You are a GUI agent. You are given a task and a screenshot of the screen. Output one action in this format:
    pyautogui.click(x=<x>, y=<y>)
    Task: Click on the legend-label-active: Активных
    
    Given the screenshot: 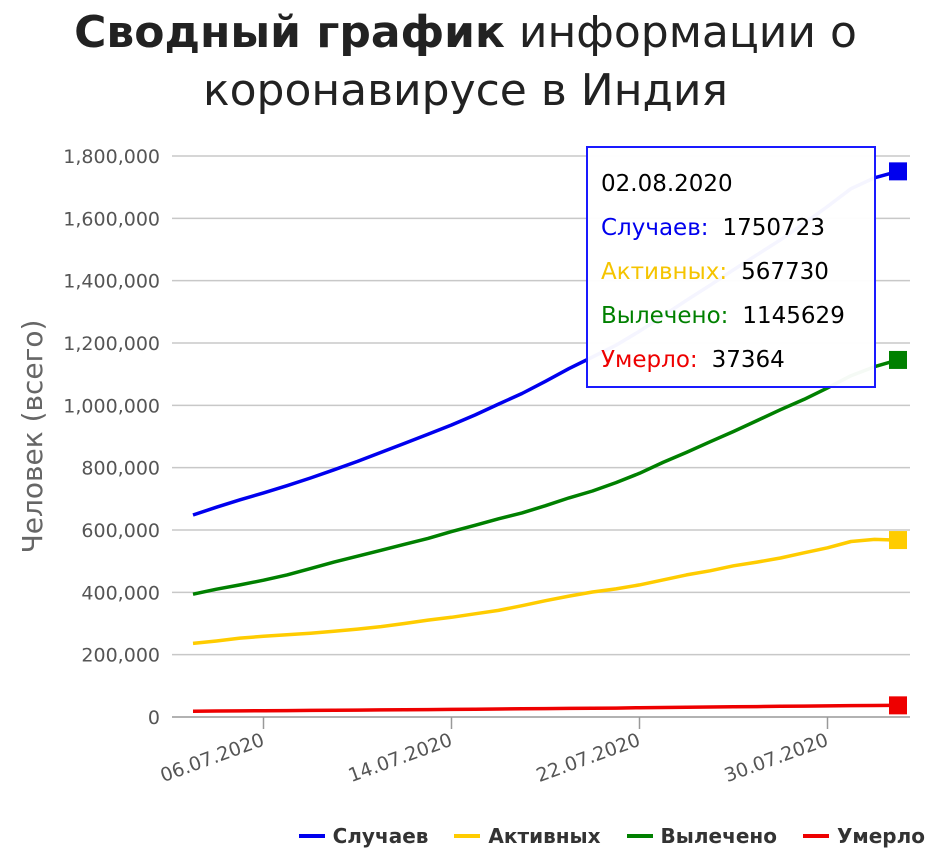 What is the action you would take?
    pyautogui.click(x=544, y=836)
    